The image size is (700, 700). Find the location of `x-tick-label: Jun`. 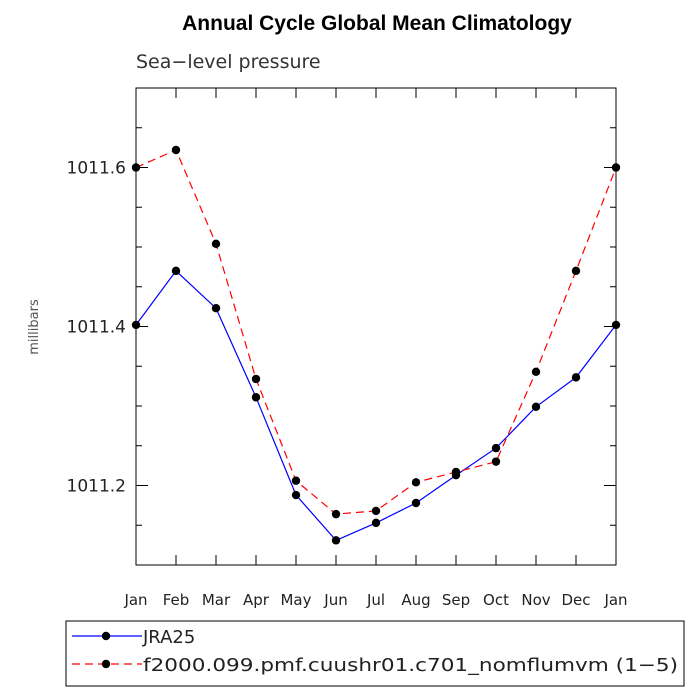

x-tick-label: Jun is located at coordinates (335, 600).